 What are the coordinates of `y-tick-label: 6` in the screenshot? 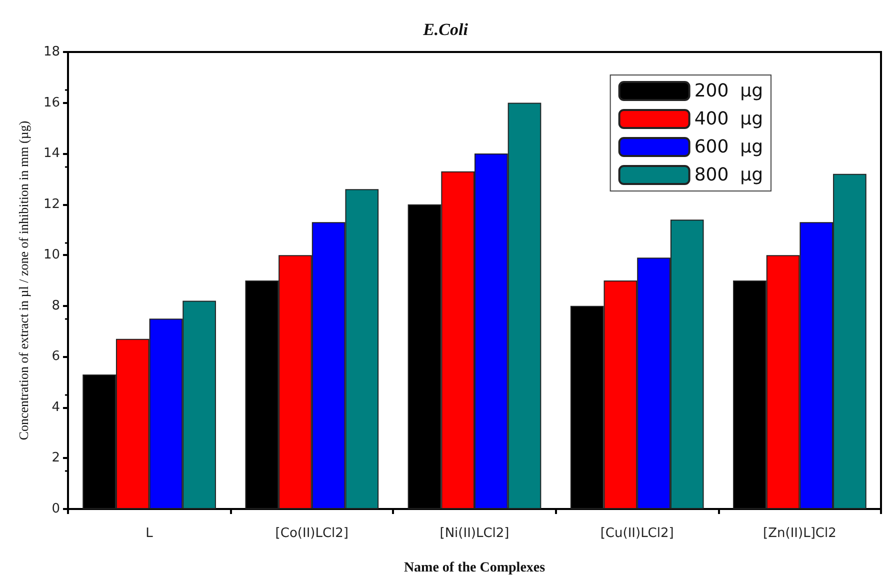 It's located at (56, 356).